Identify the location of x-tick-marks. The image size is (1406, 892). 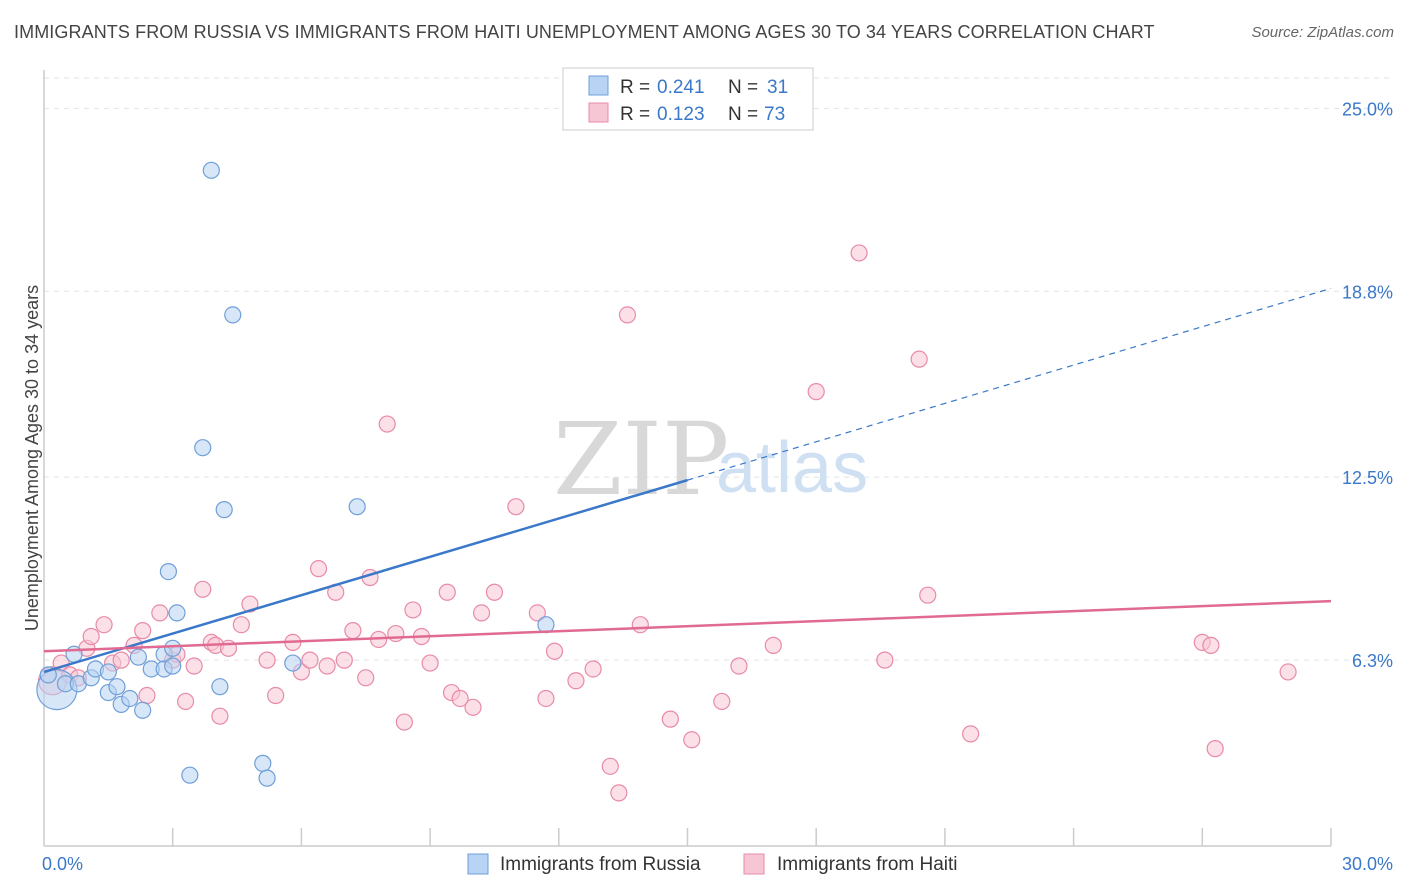
(751, 837).